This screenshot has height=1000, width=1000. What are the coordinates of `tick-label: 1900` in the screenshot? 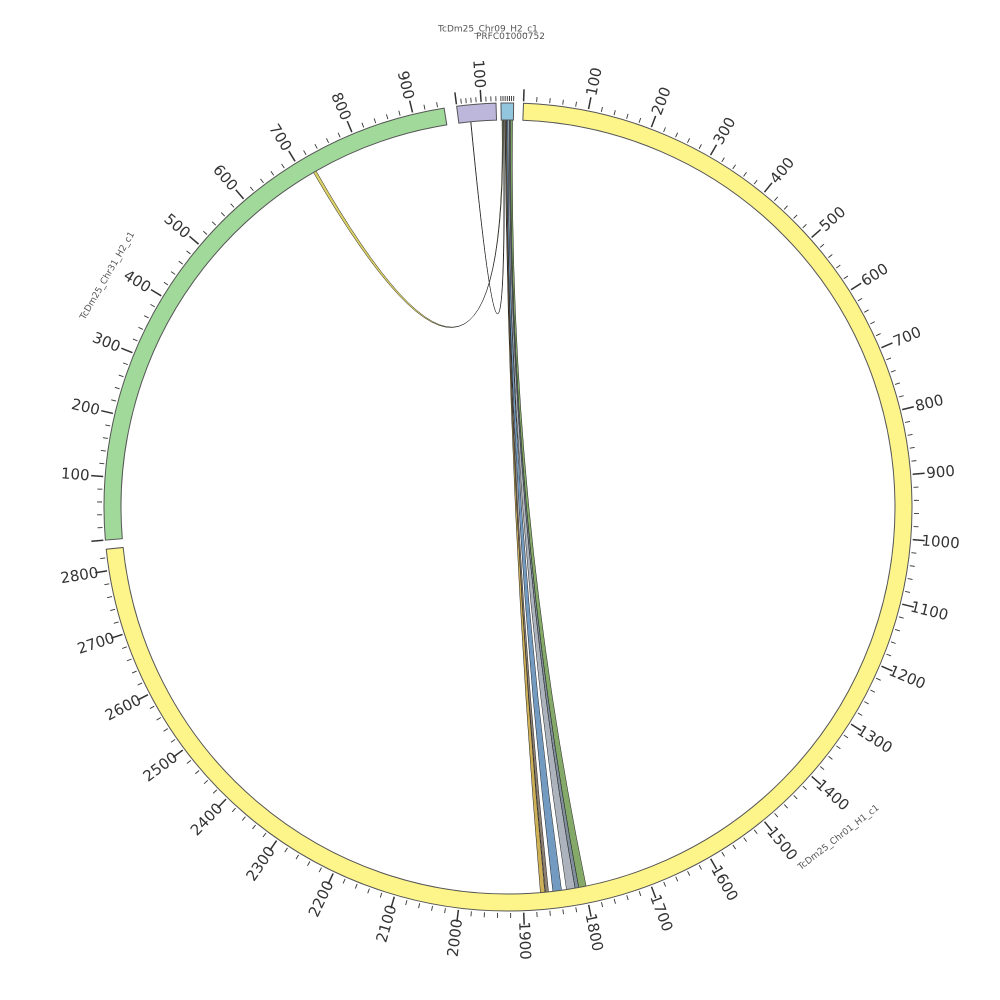 It's located at (524, 940).